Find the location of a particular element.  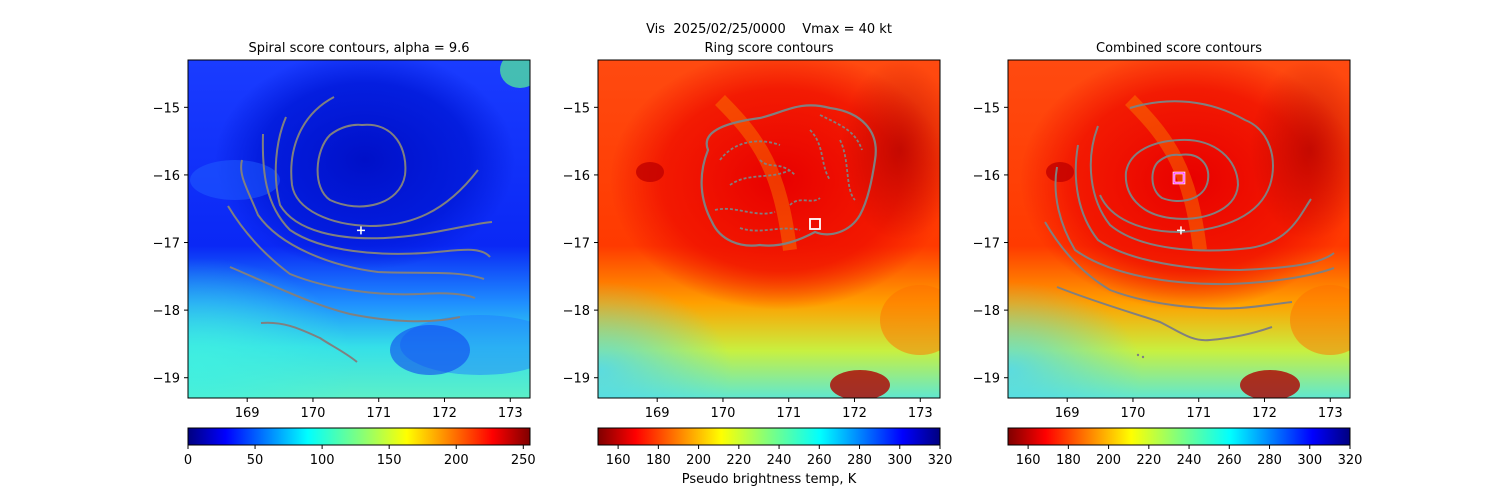

colorbar-2: 160 180 200 220 240 260 280 300 320 is located at coordinates (775, 447).